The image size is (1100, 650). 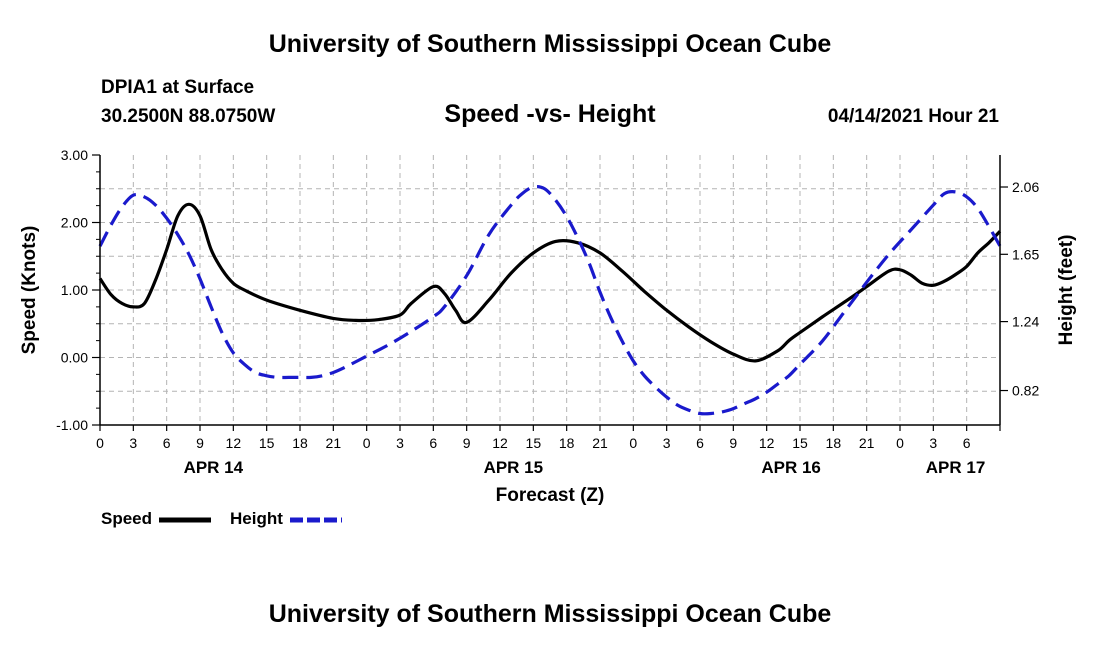 What do you see at coordinates (29, 290) in the screenshot?
I see `y-axis-title: Speed (Knots)` at bounding box center [29, 290].